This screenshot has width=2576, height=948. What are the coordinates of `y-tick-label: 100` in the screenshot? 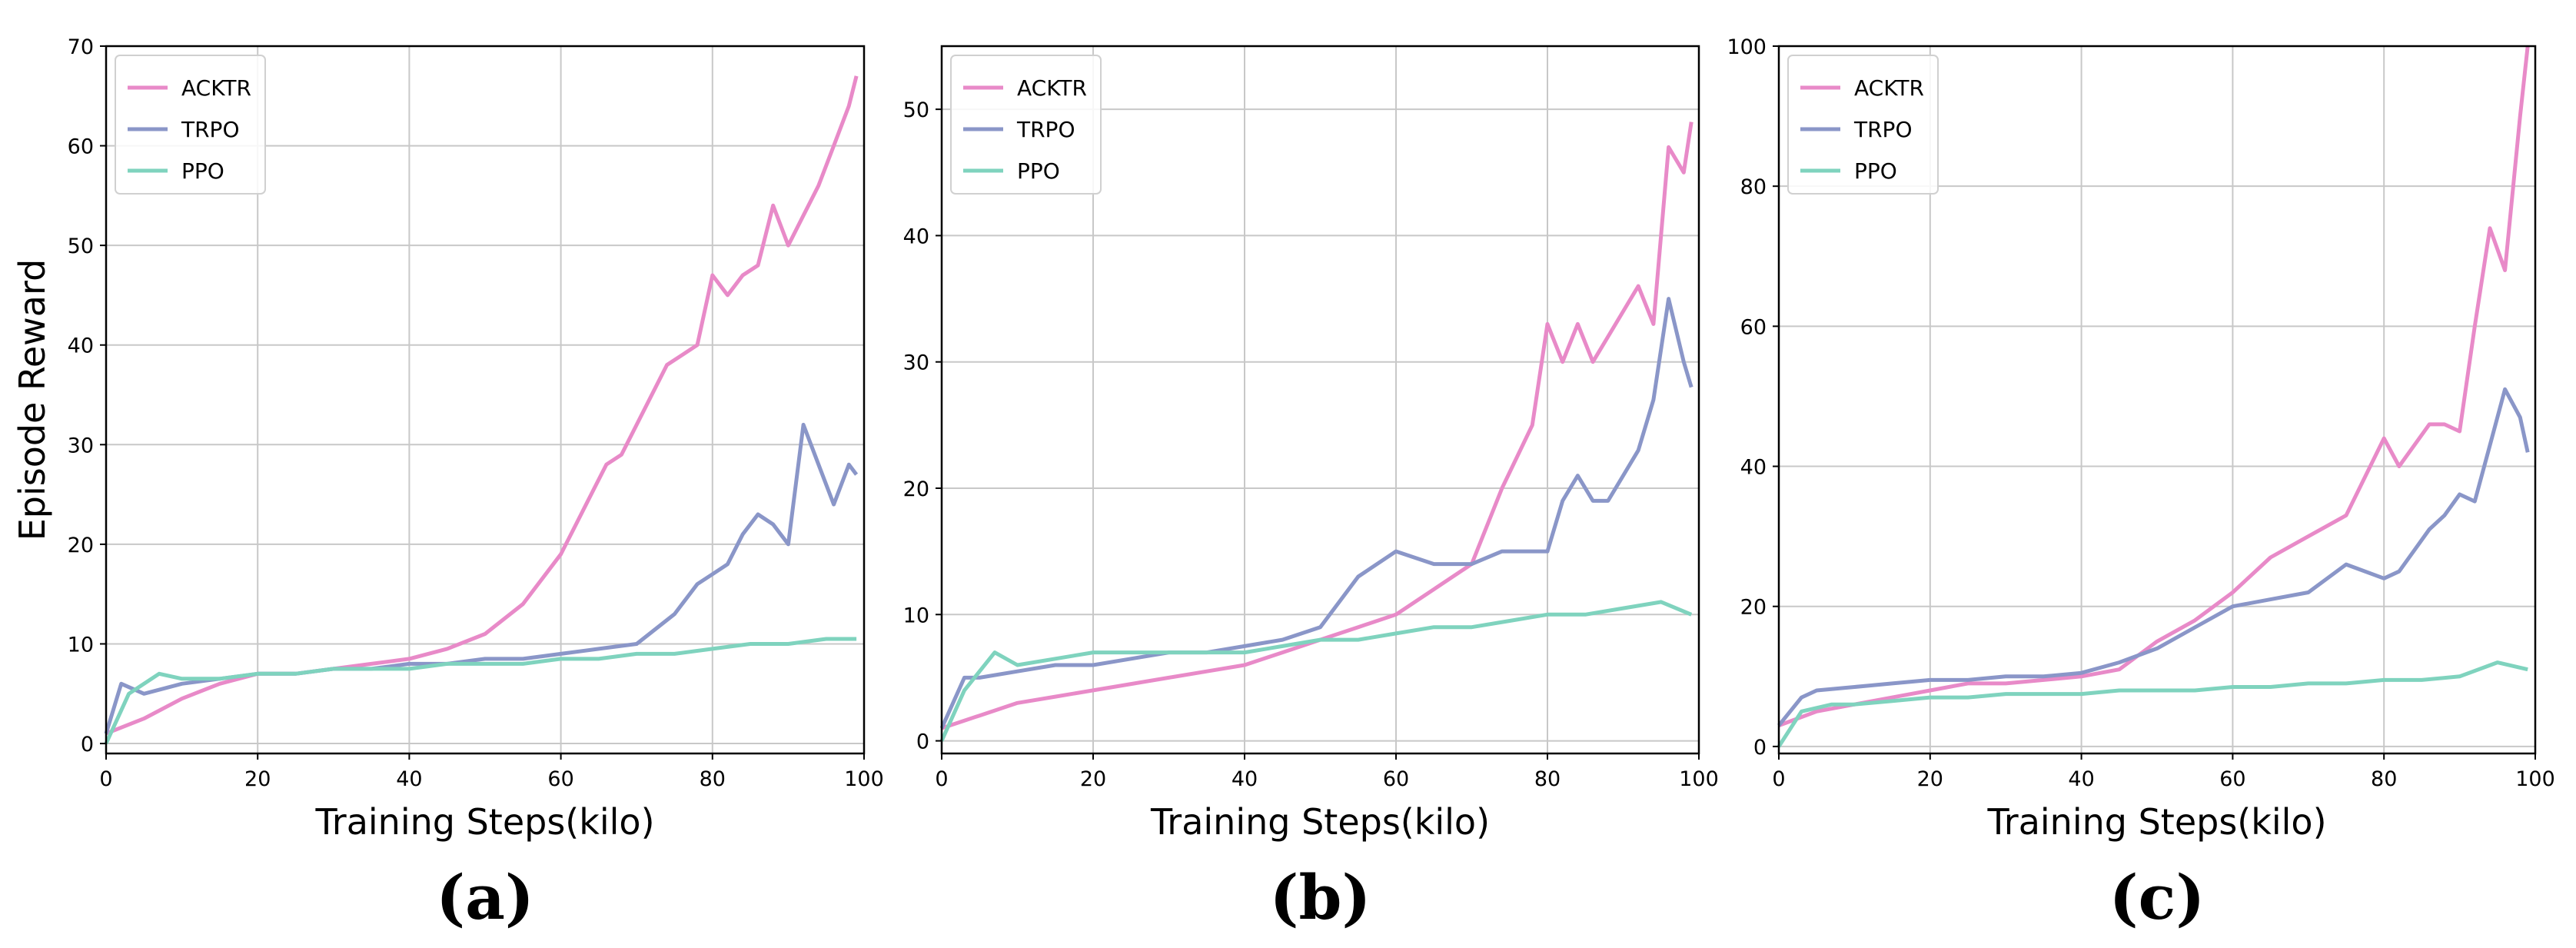 It's located at (1747, 47).